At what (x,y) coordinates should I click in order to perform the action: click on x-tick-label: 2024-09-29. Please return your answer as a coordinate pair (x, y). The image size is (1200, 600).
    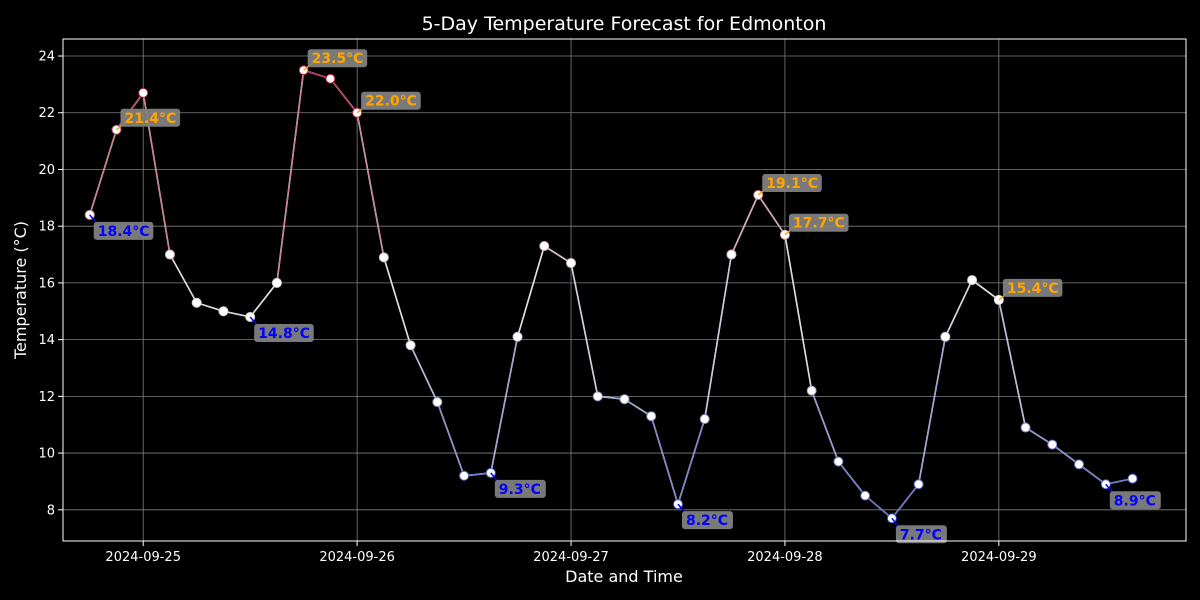
    Looking at the image, I should click on (999, 557).